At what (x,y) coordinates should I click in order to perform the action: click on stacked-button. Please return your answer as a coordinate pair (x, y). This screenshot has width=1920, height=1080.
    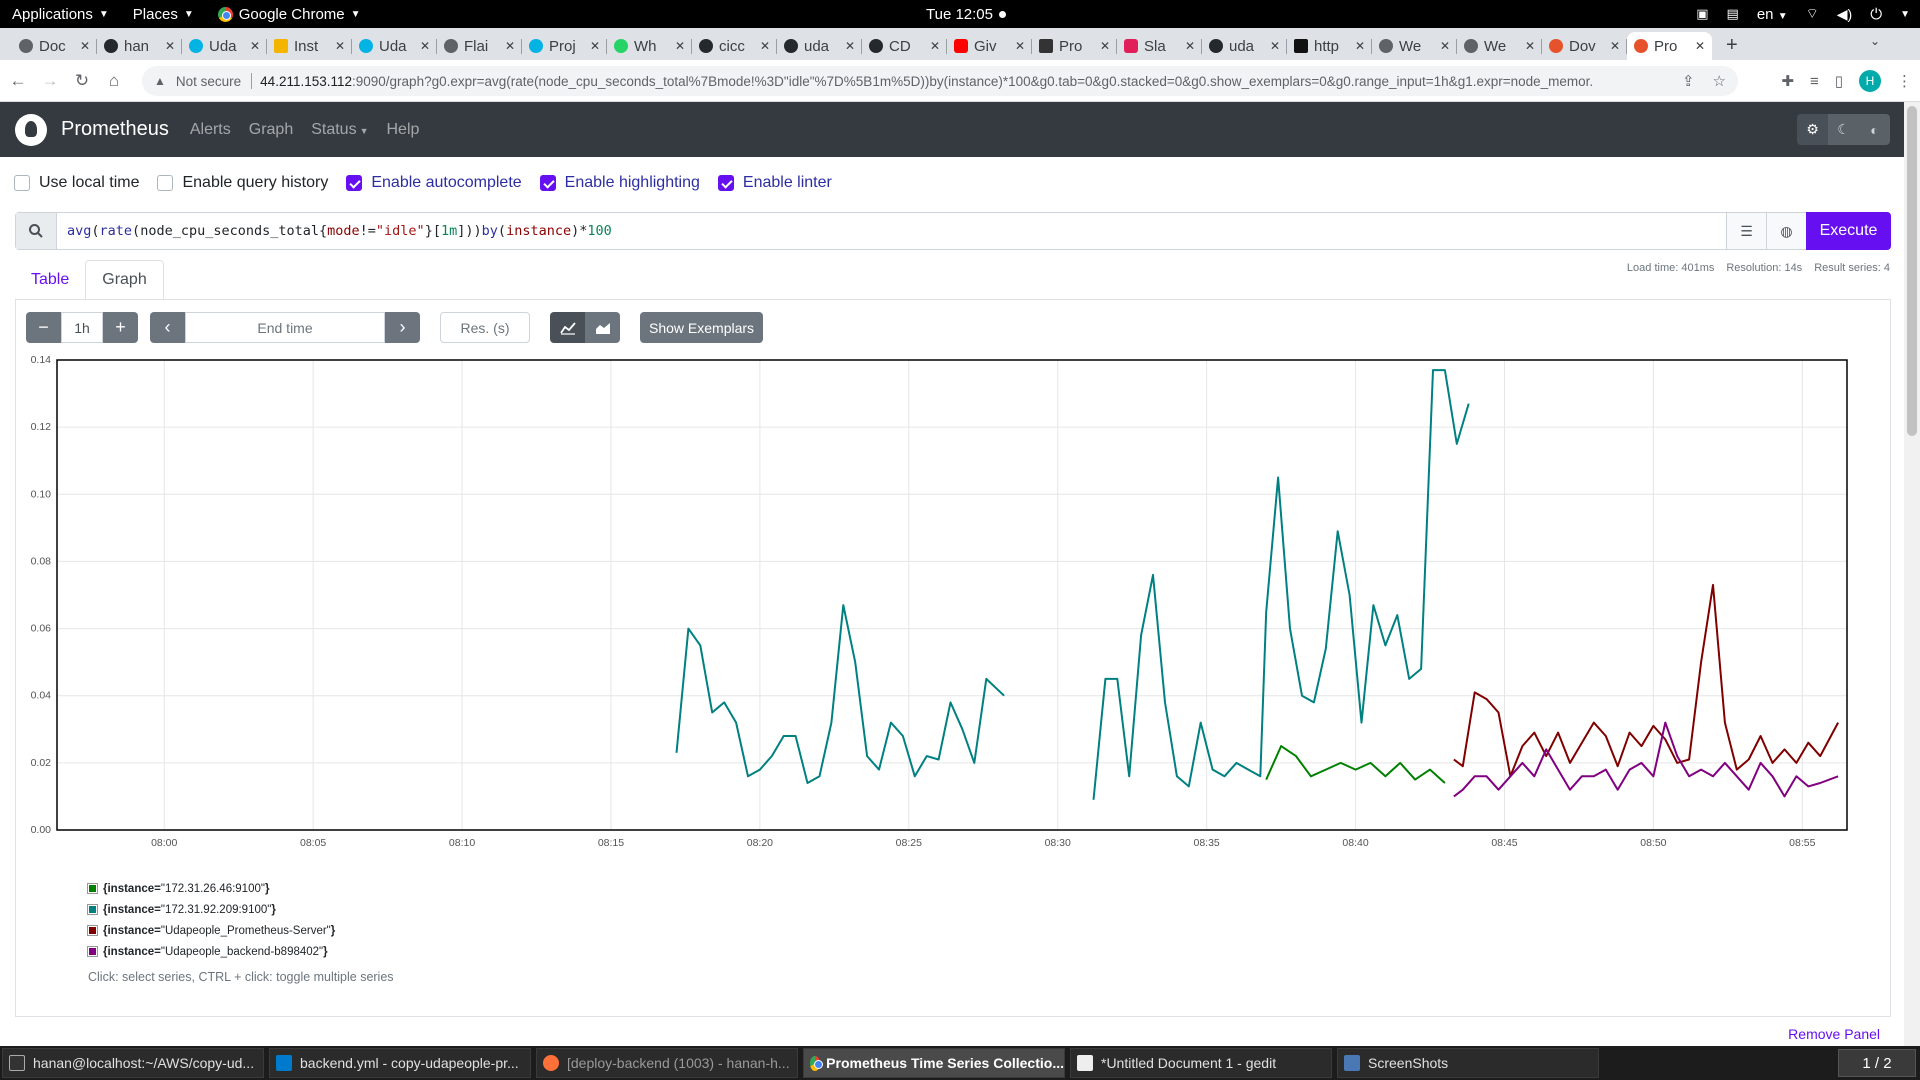
    Looking at the image, I should click on (602, 327).